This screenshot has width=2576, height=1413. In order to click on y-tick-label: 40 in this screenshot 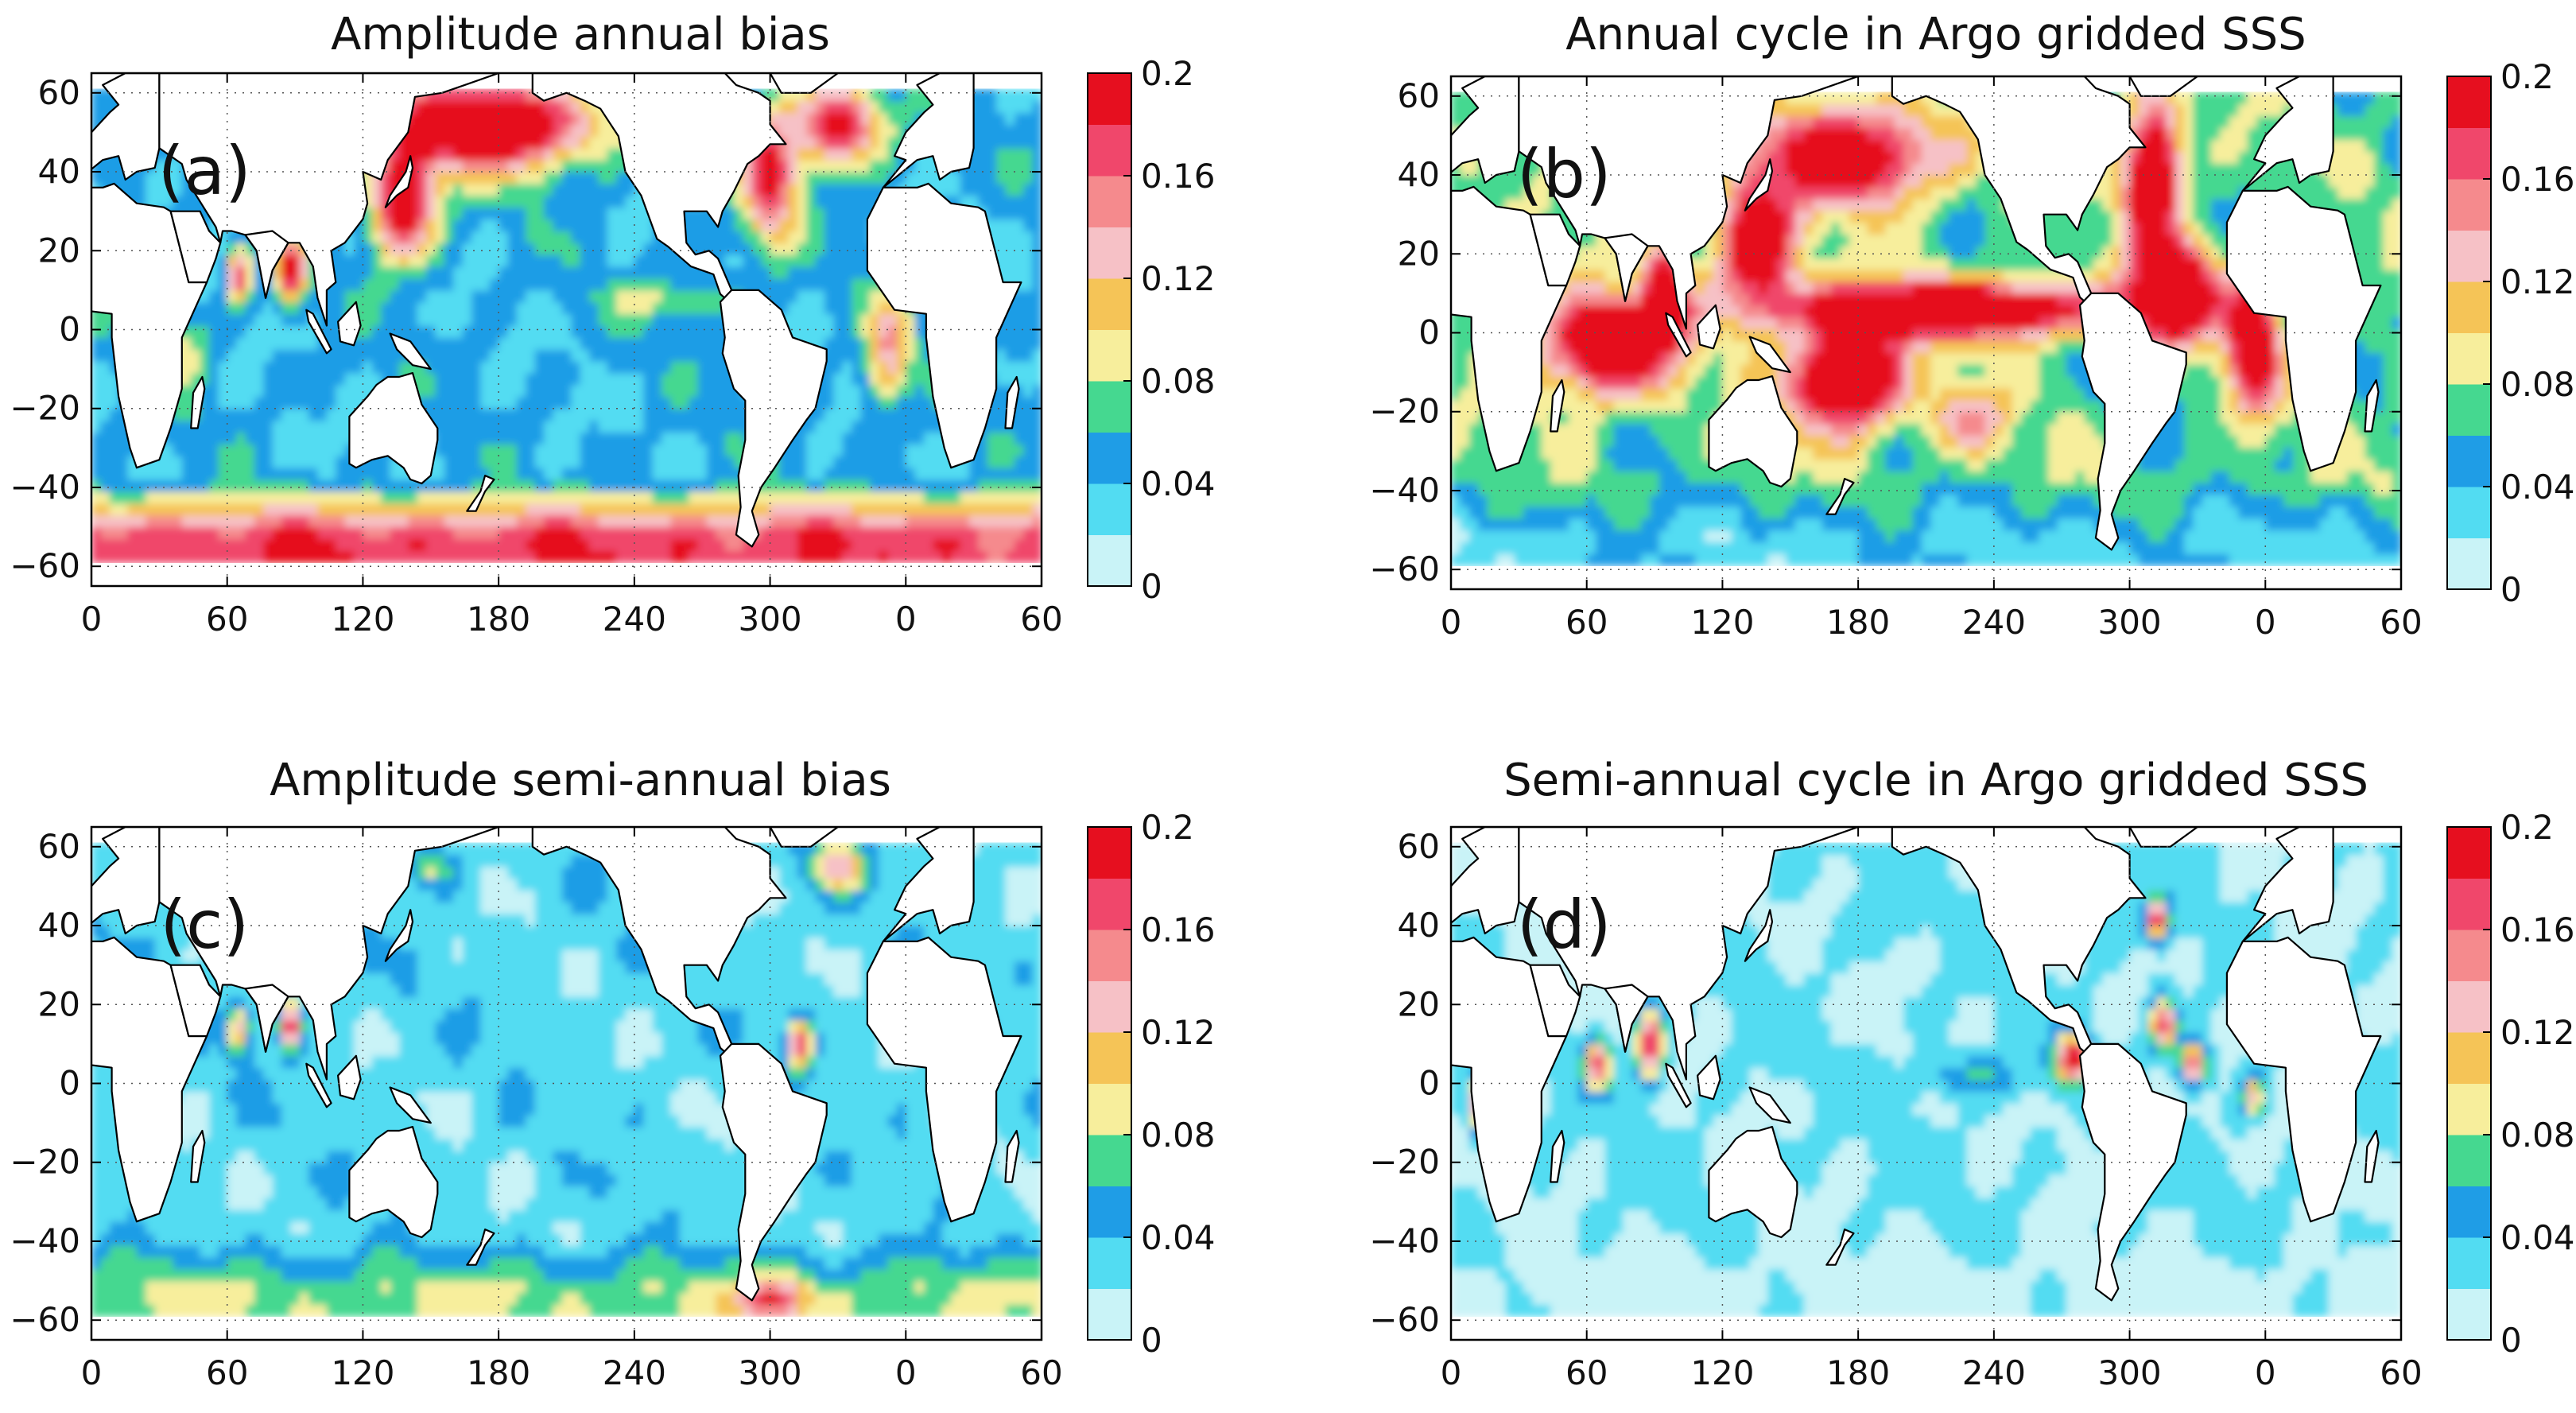, I will do `click(59, 171)`.